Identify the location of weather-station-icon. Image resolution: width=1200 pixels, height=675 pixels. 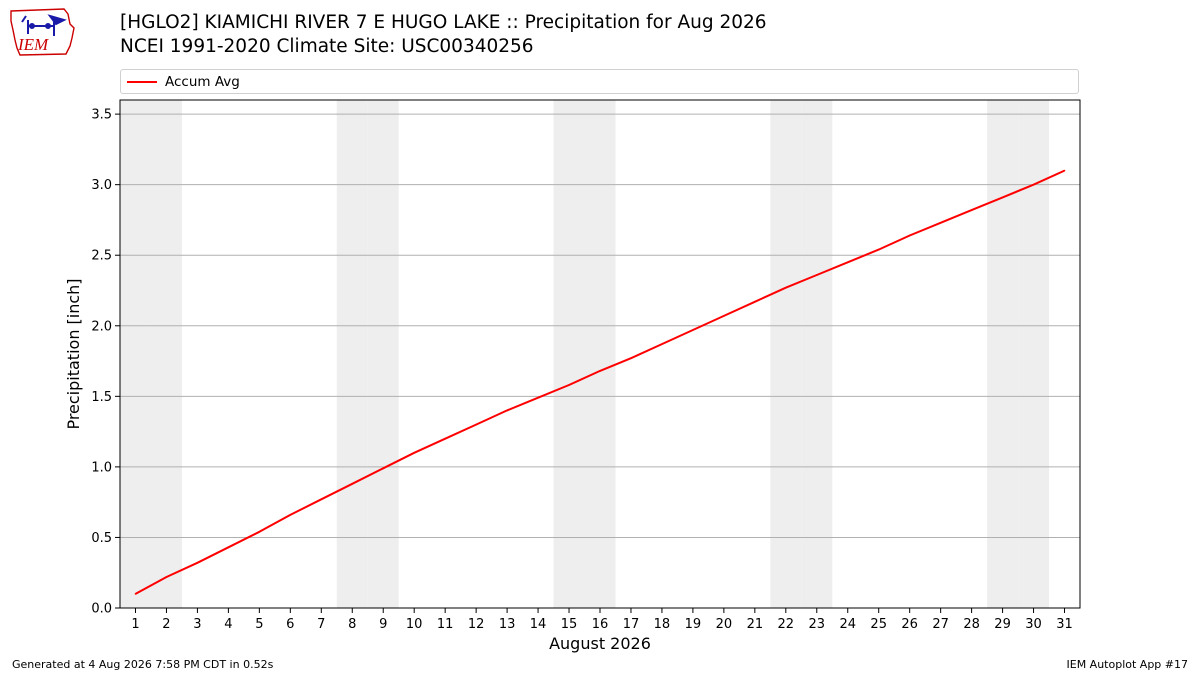
(44, 25).